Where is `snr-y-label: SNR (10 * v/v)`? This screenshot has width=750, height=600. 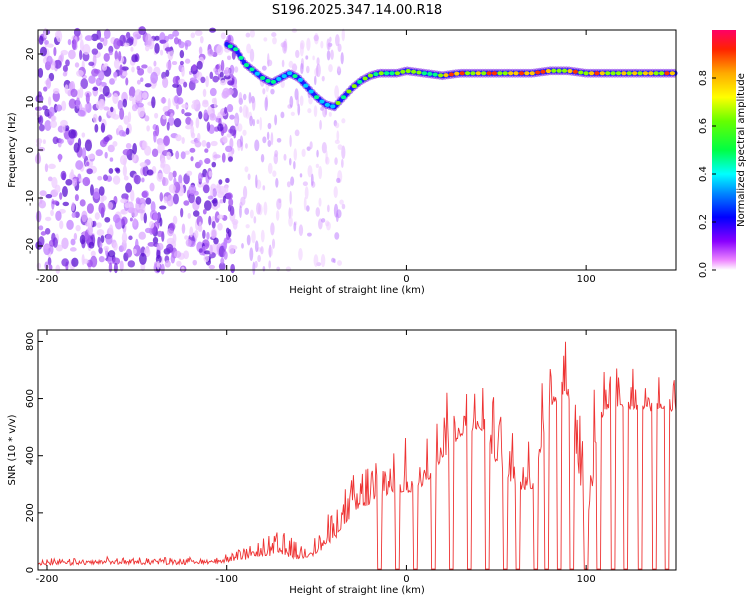
snr-y-label: SNR (10 * v/v) is located at coordinates (12, 449).